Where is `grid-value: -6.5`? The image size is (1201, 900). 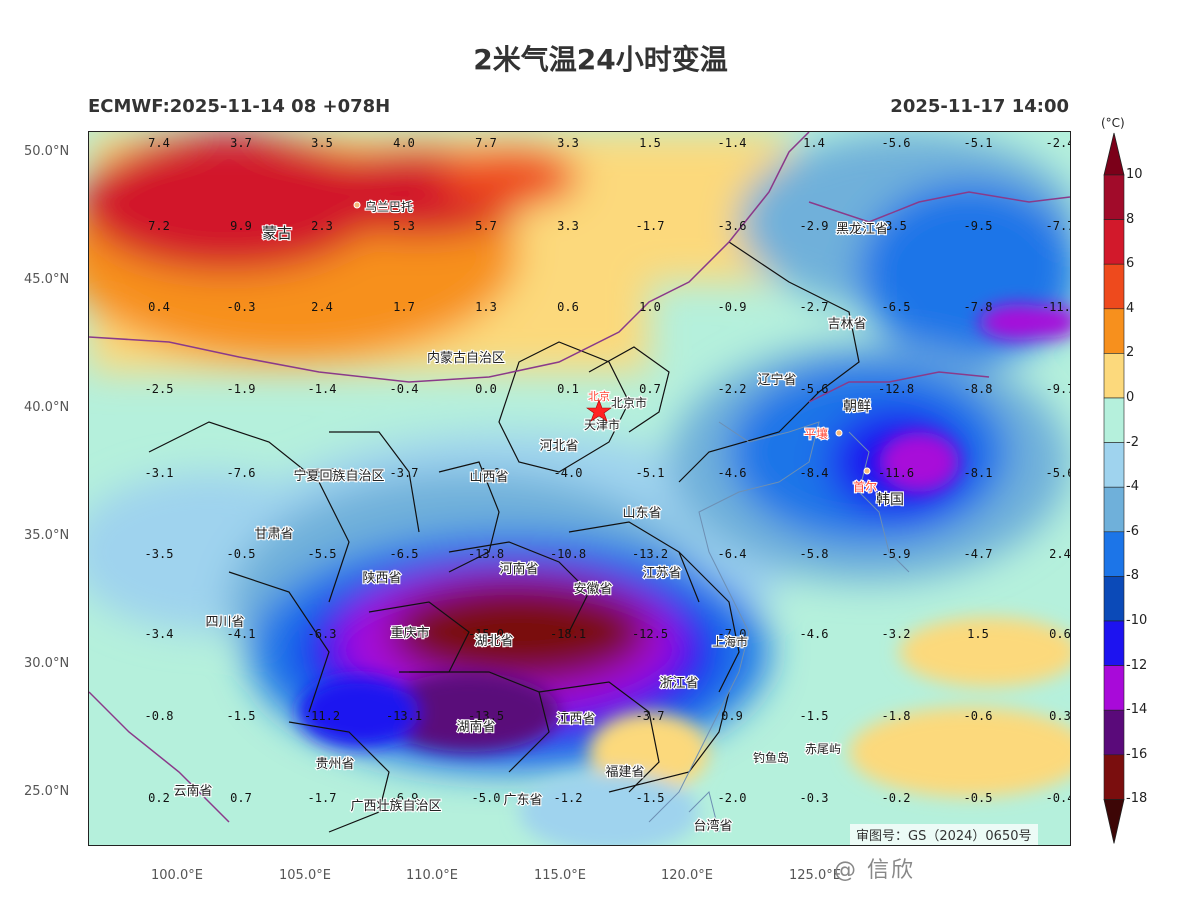 grid-value: -6.5 is located at coordinates (896, 307).